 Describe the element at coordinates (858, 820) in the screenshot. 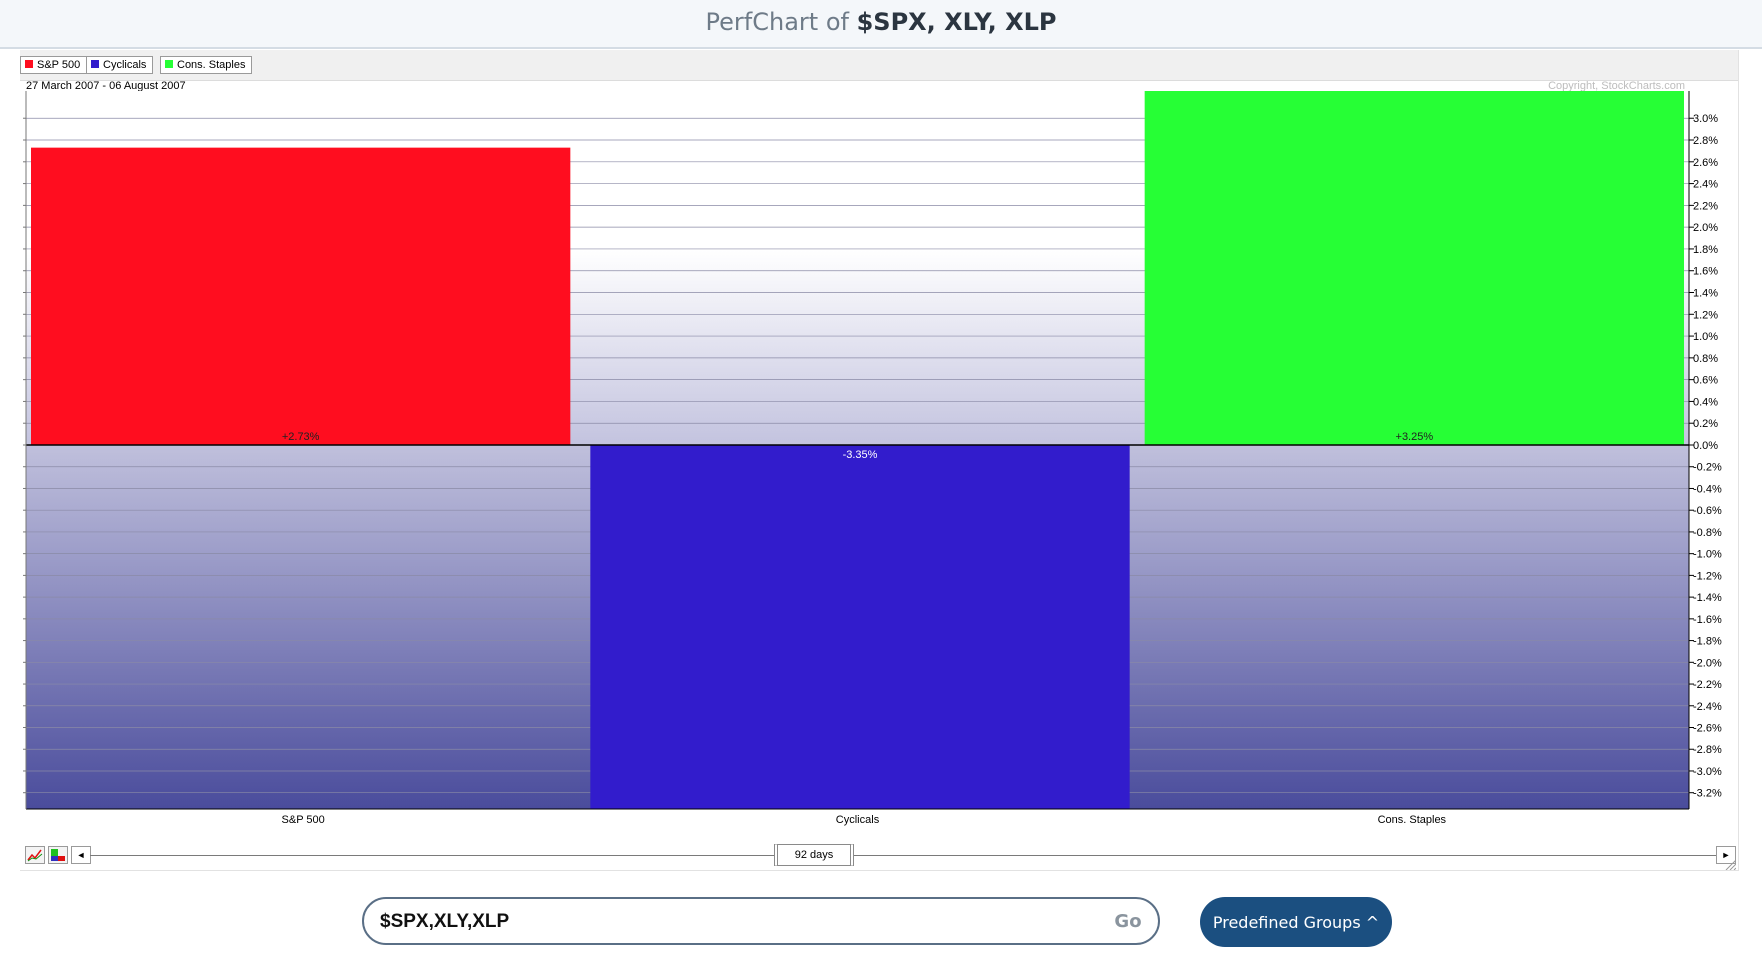

I see `x-tick-label: Cyclicals` at that location.